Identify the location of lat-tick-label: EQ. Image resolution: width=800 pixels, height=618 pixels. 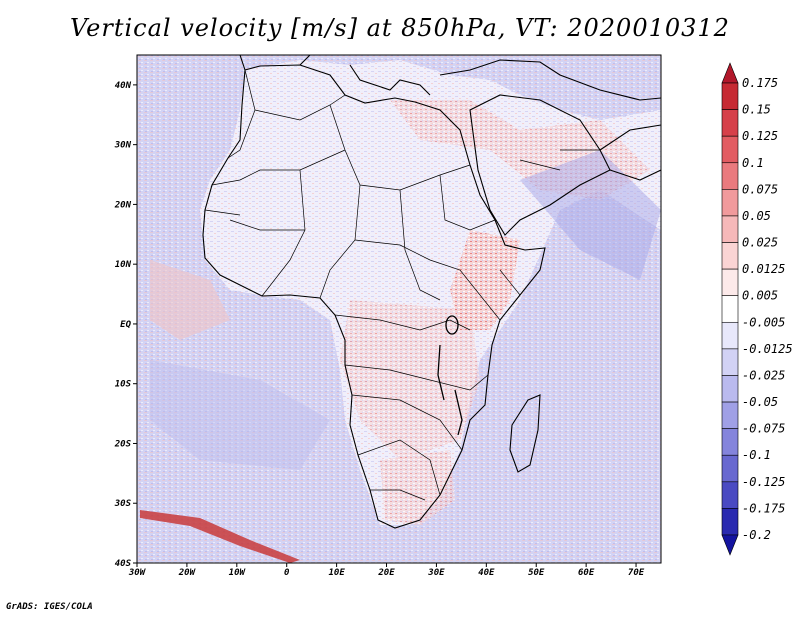
(125, 325).